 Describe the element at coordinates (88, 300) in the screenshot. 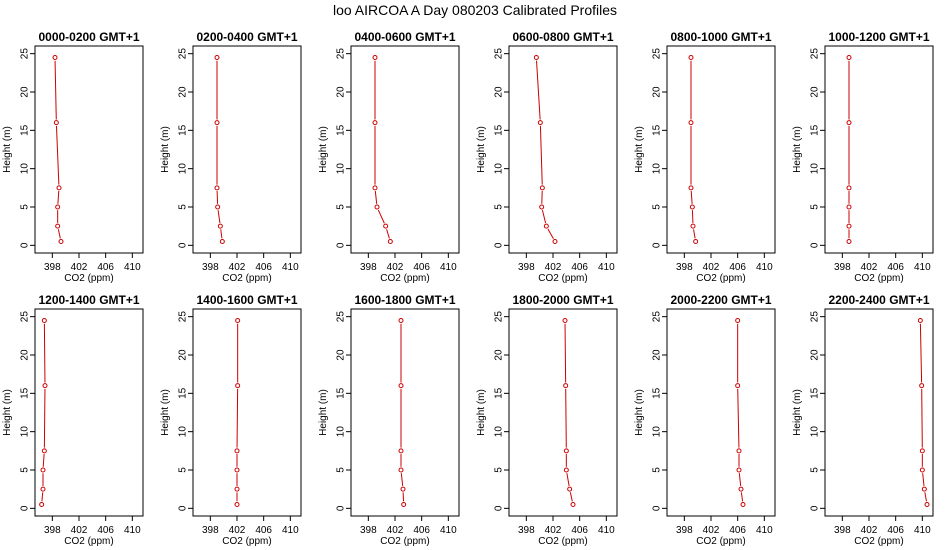

I see `panel-title: 1200-1400 GMT+1` at that location.